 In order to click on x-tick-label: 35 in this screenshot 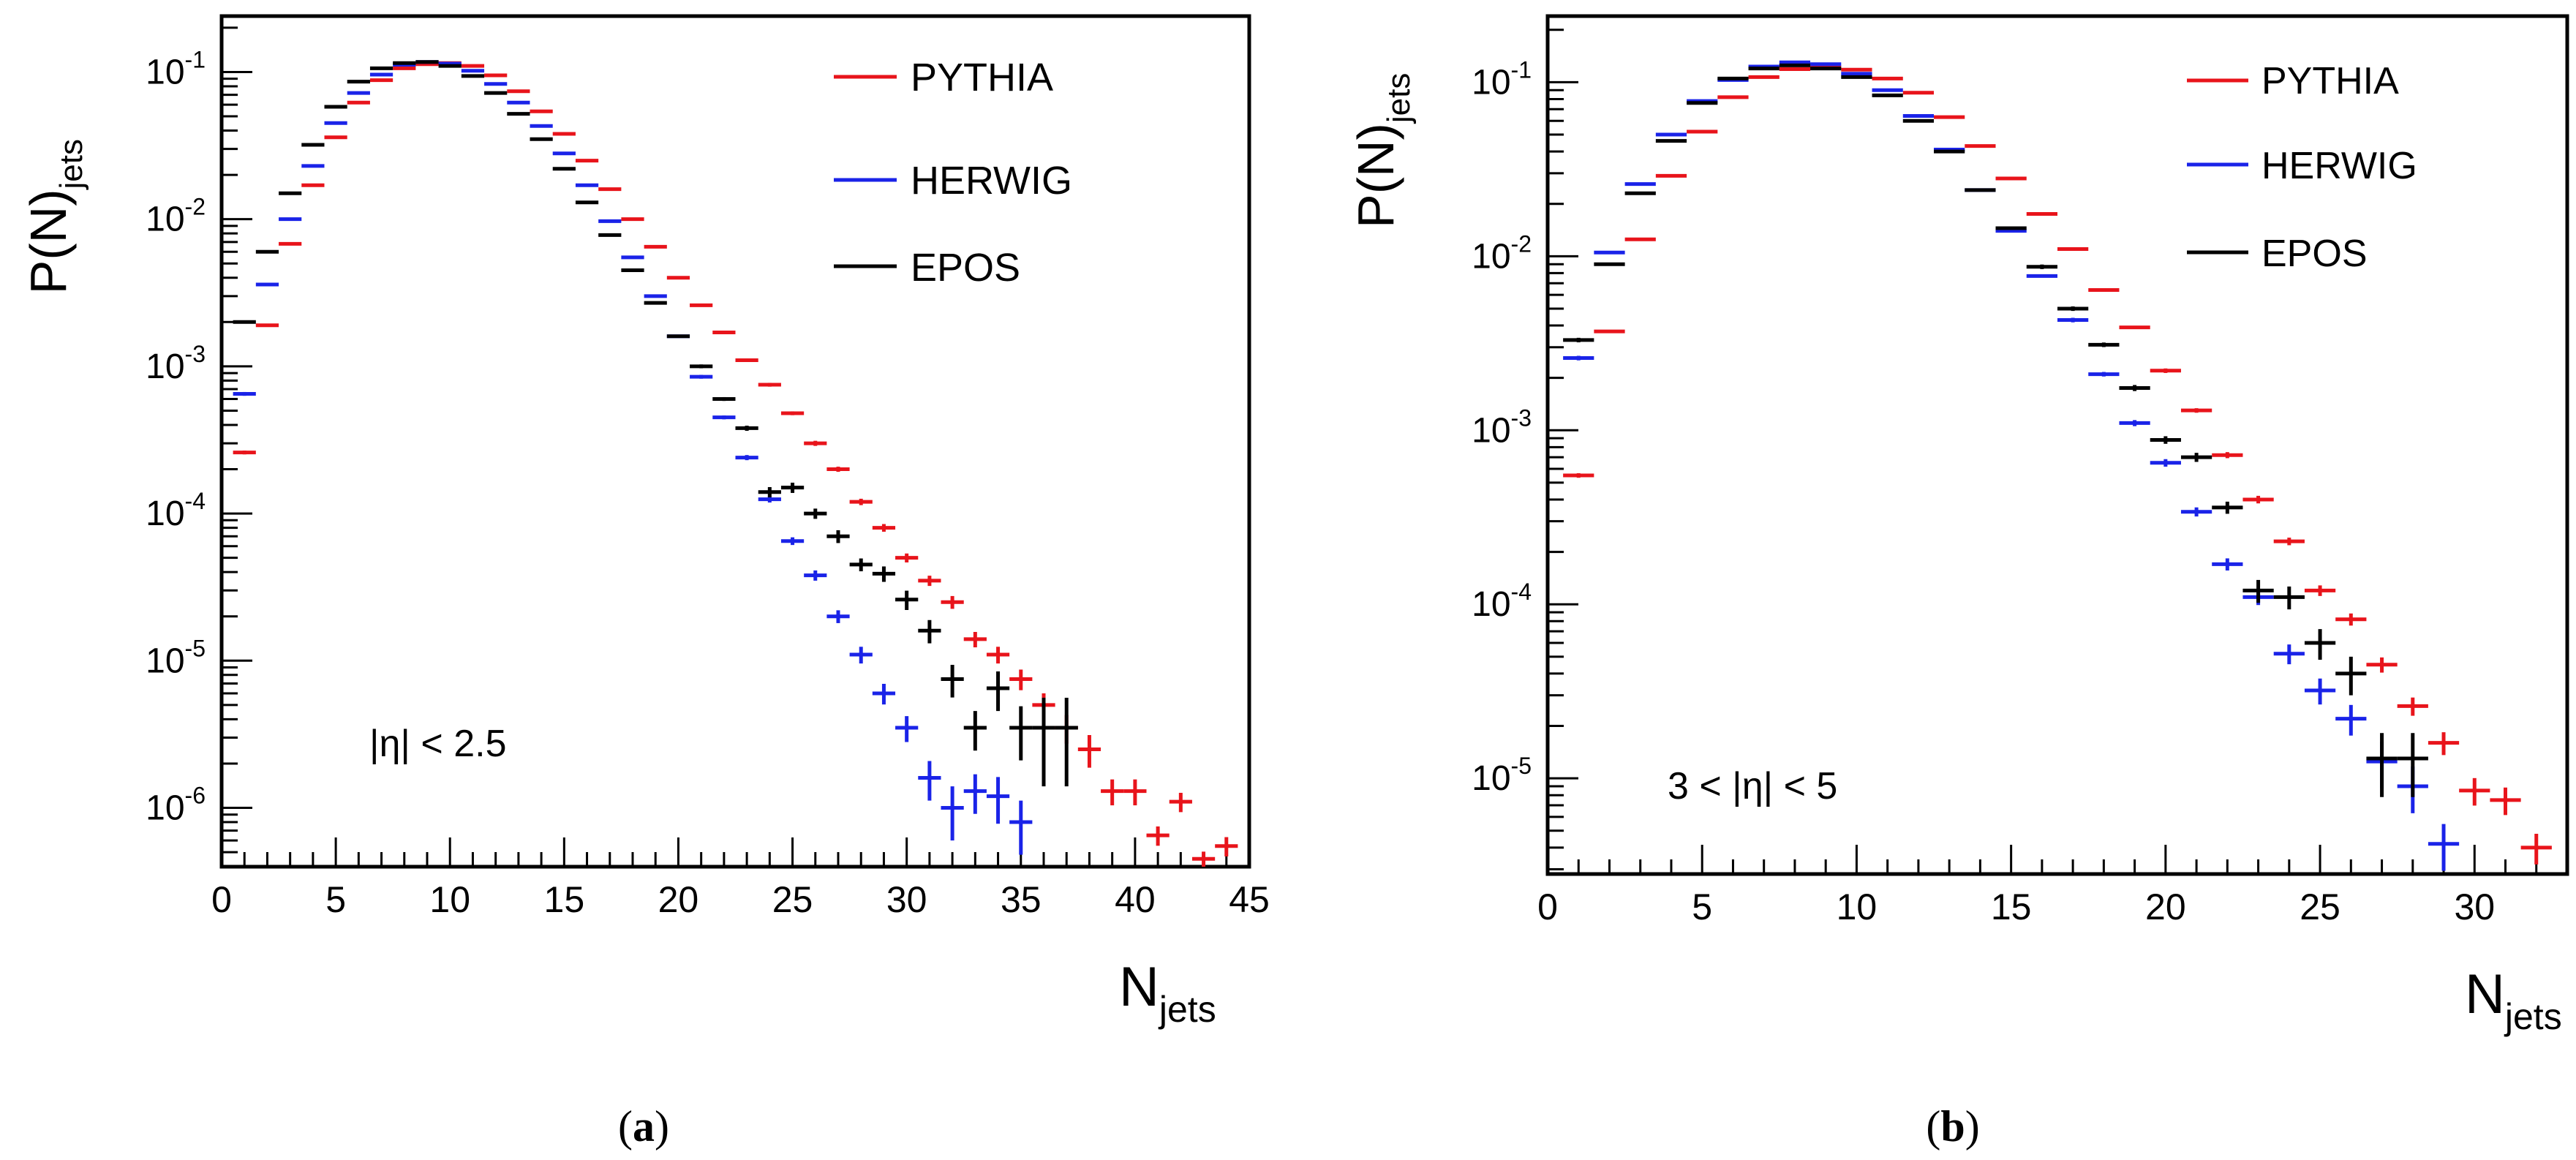, I will do `click(1021, 899)`.